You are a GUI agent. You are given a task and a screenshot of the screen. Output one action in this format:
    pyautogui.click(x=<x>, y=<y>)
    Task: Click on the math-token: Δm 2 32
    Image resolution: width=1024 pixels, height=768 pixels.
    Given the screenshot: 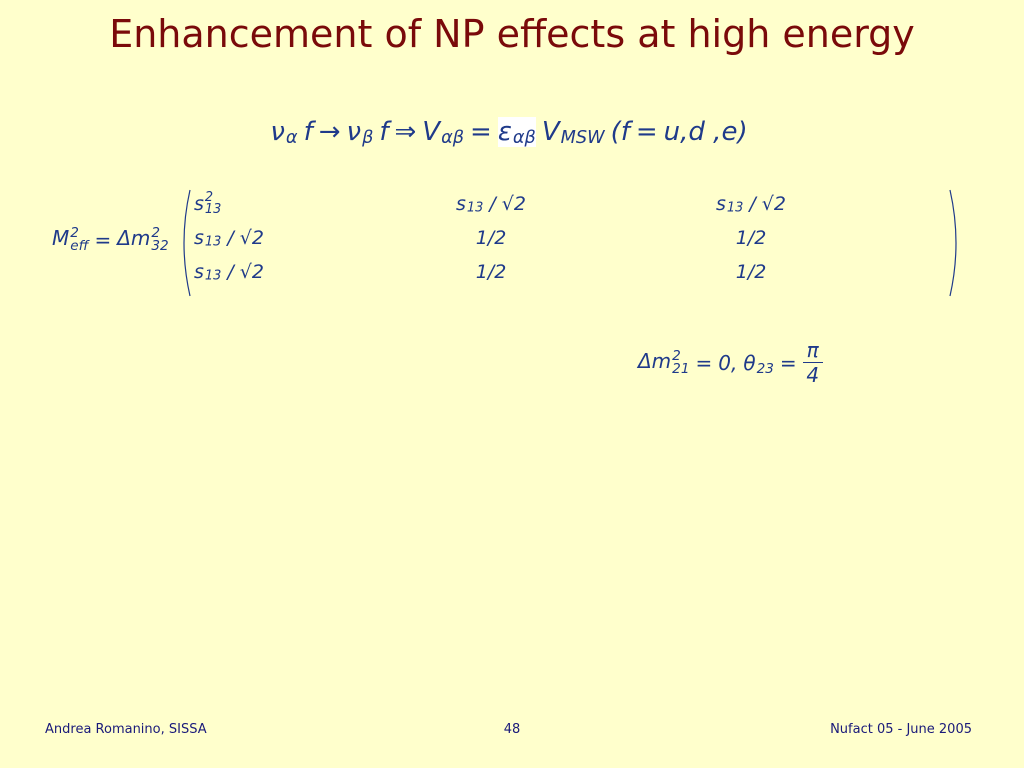 What is the action you would take?
    pyautogui.click(x=142, y=239)
    